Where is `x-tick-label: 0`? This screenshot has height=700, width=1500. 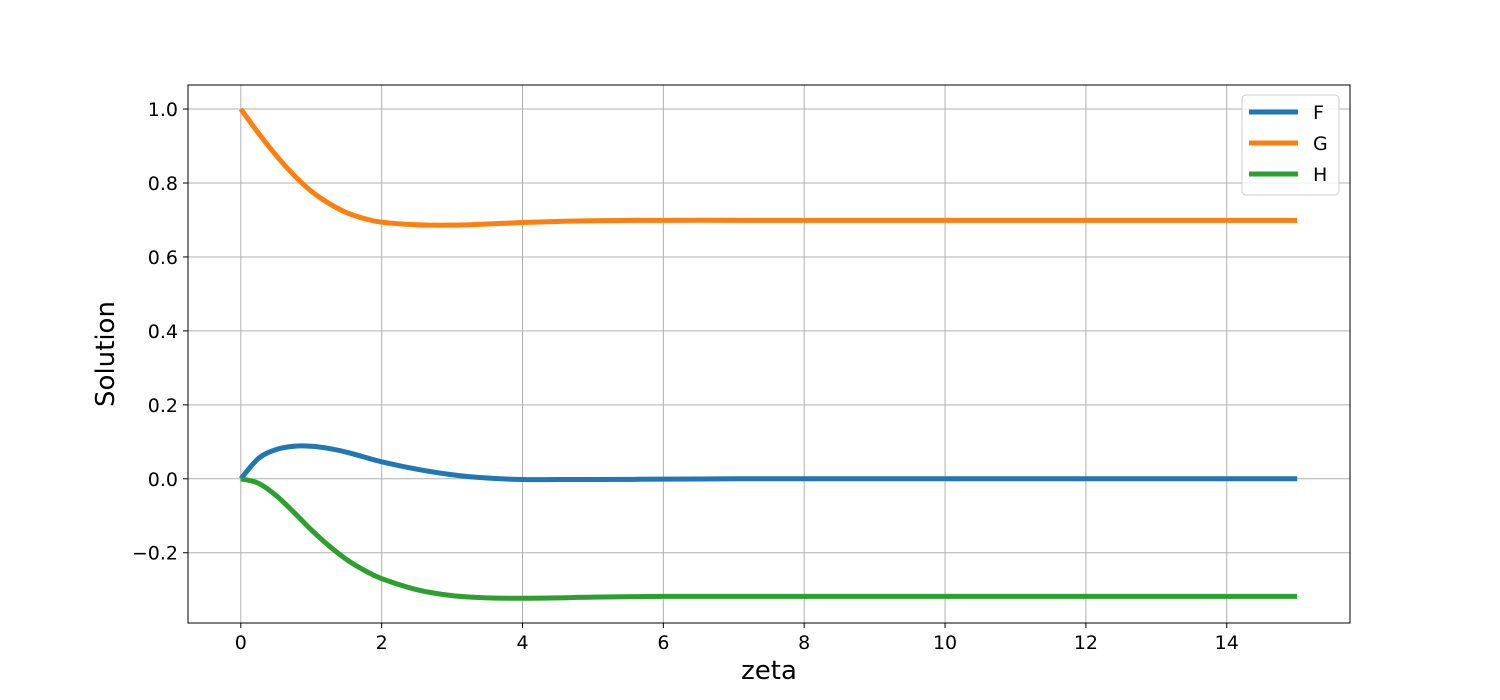
x-tick-label: 0 is located at coordinates (241, 643).